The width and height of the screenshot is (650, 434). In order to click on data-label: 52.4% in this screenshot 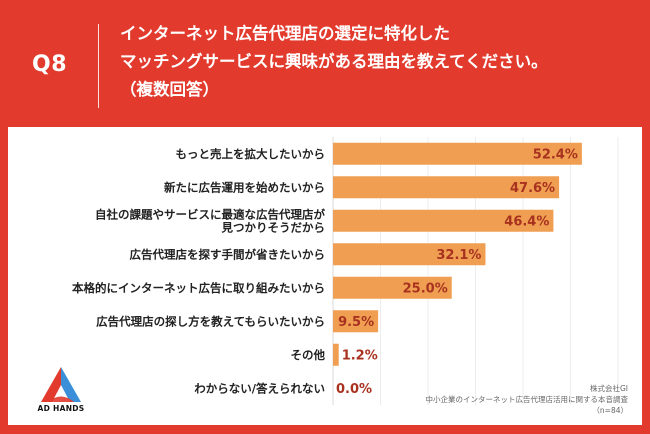, I will do `click(555, 154)`.